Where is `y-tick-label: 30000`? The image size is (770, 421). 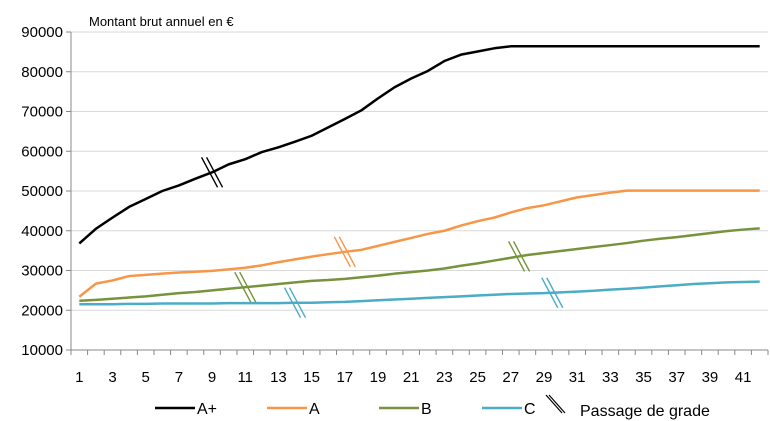
y-tick-label: 30000 is located at coordinates (42, 271).